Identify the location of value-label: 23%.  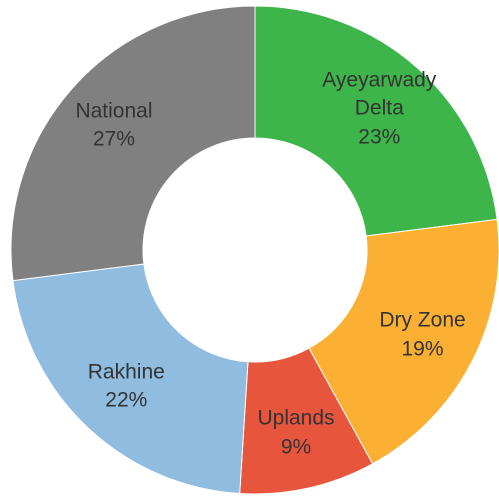
(379, 137).